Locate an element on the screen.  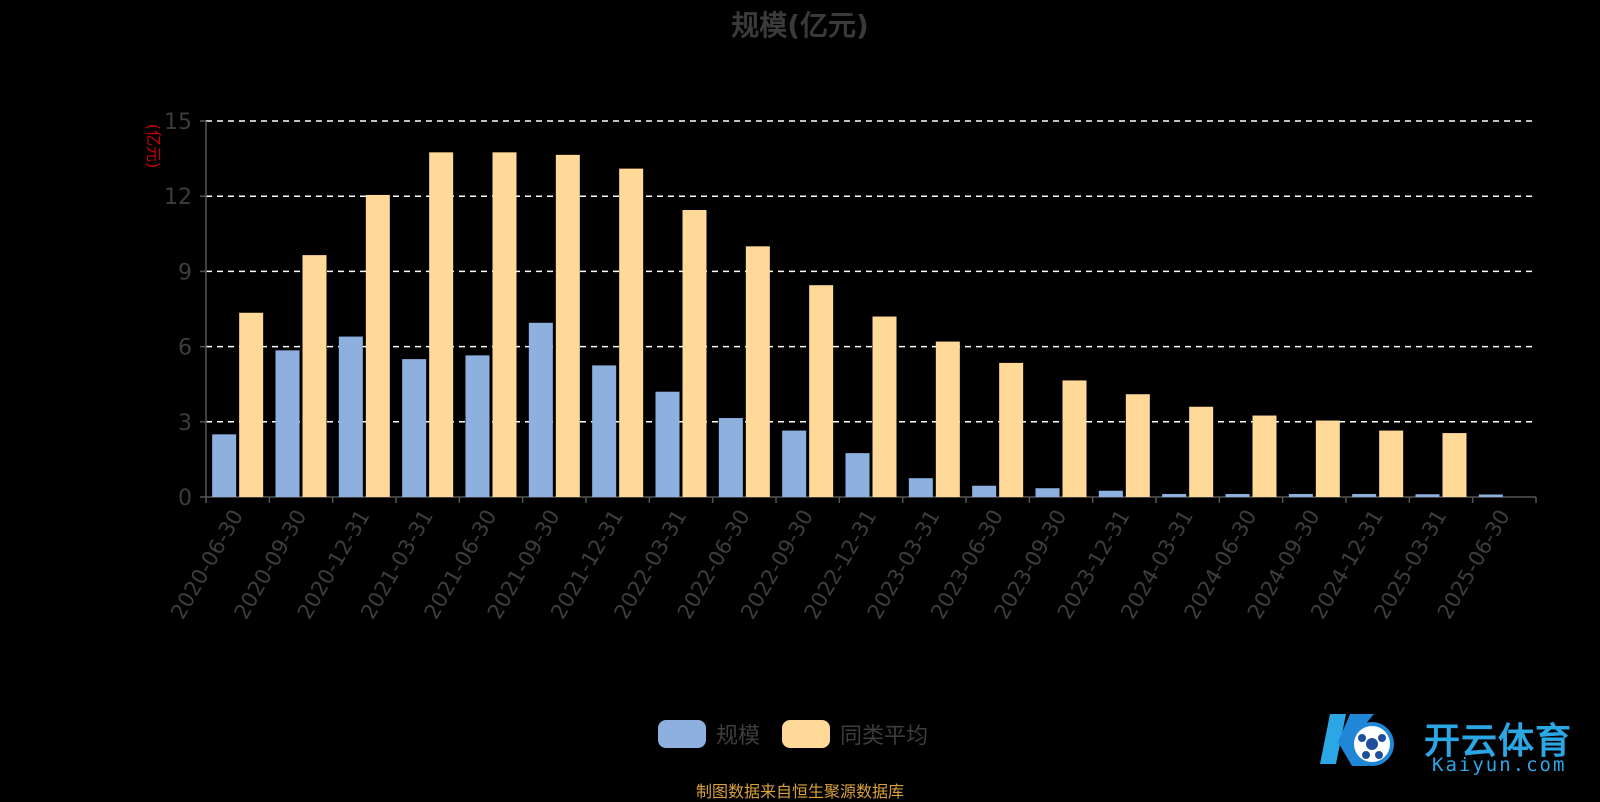
watermark-url: Kaiyun.com is located at coordinates (1499, 765).